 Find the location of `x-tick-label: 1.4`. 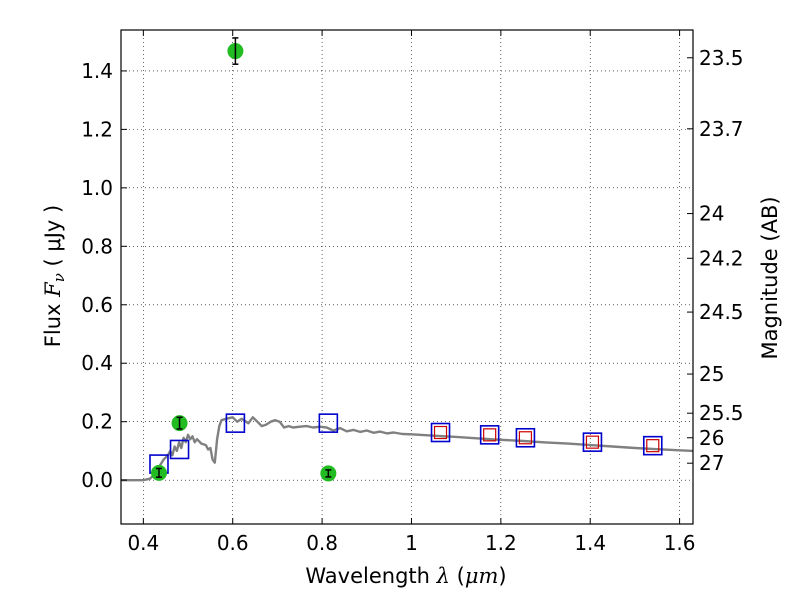

x-tick-label: 1.4 is located at coordinates (590, 543).